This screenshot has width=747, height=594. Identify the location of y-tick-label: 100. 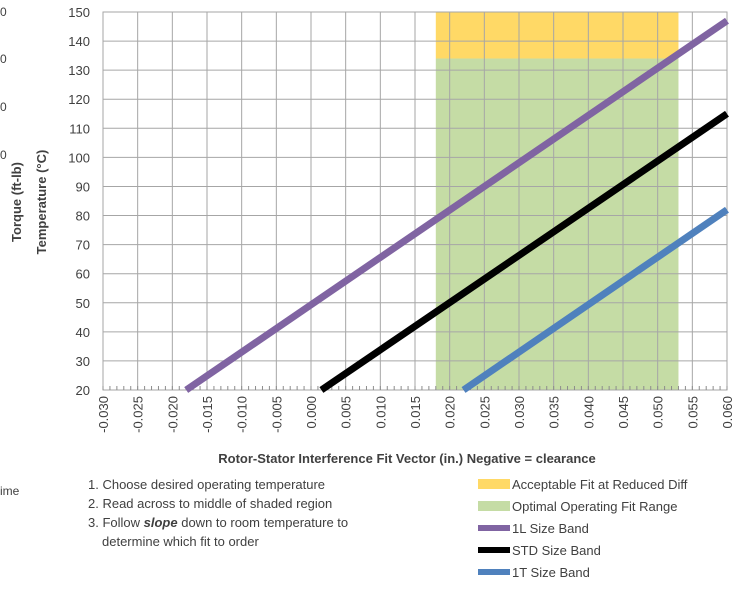
(79, 157).